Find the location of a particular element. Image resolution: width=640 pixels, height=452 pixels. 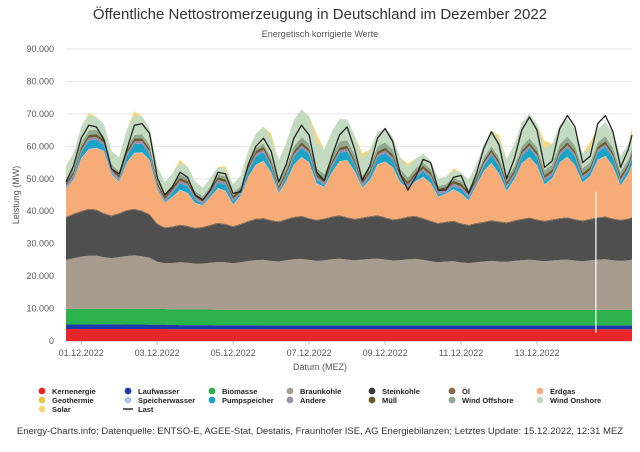

legend-item-erdgas: Erdgas is located at coordinates (556, 391).